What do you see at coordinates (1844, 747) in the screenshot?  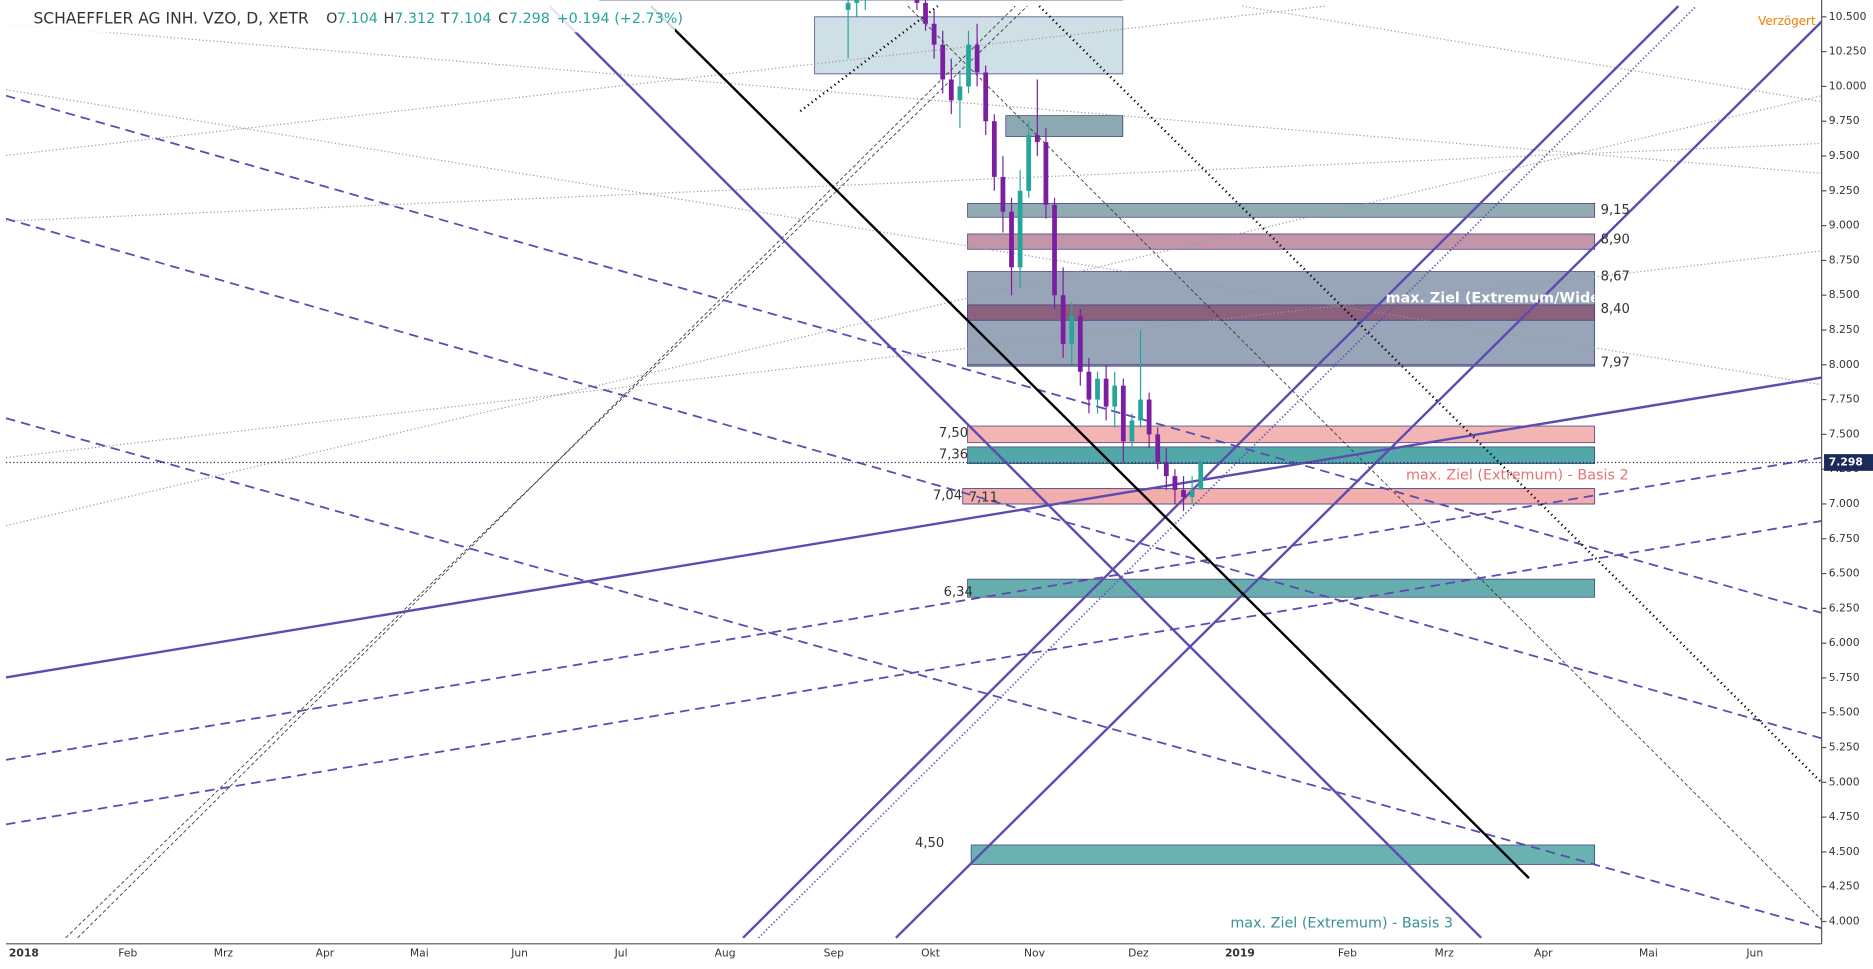 I see `y-tick-label: 5.250` at bounding box center [1844, 747].